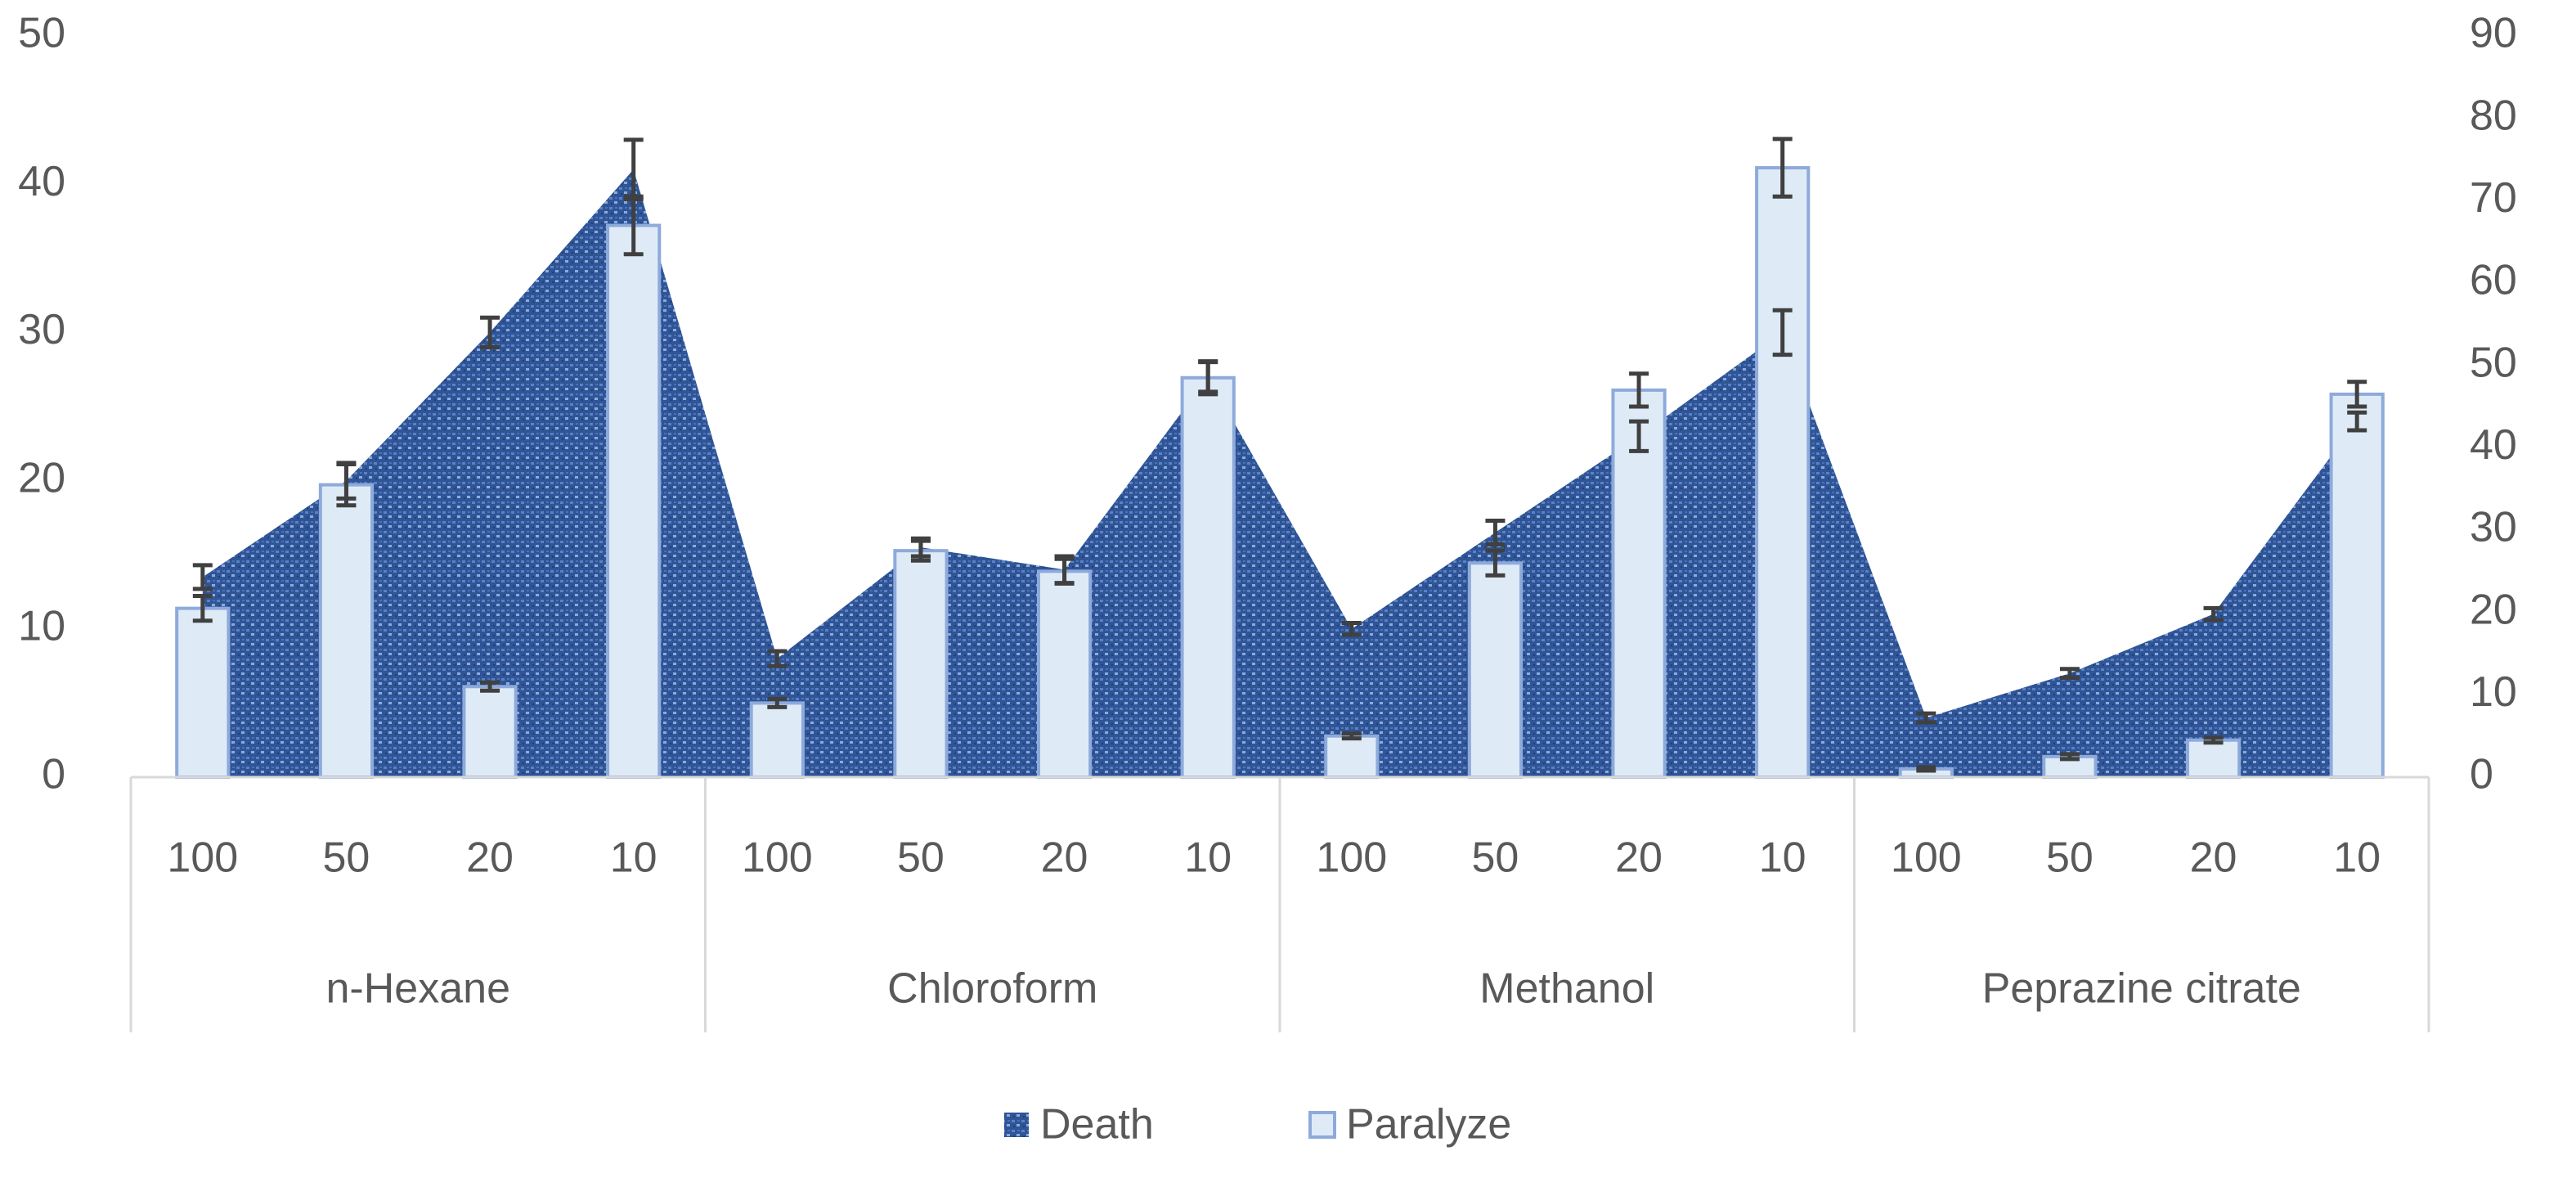 The image size is (2576, 1187). I want to click on y2-tick-label: 90, so click(2493, 33).